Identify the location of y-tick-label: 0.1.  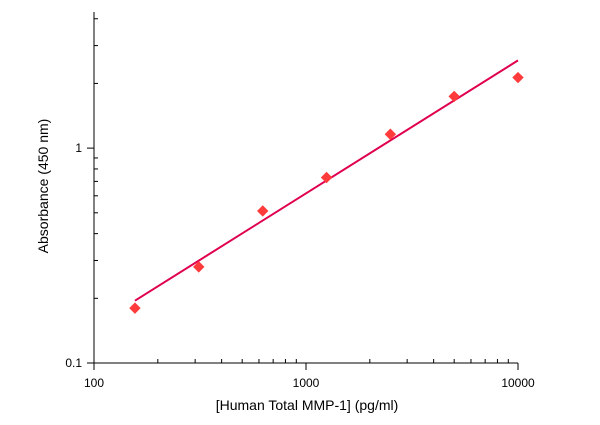
(73, 363).